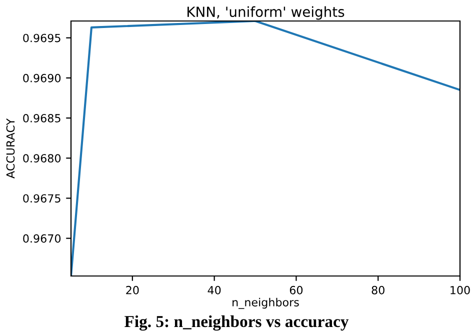 The image size is (473, 334). I want to click on x-tick-label: 60, so click(296, 290).